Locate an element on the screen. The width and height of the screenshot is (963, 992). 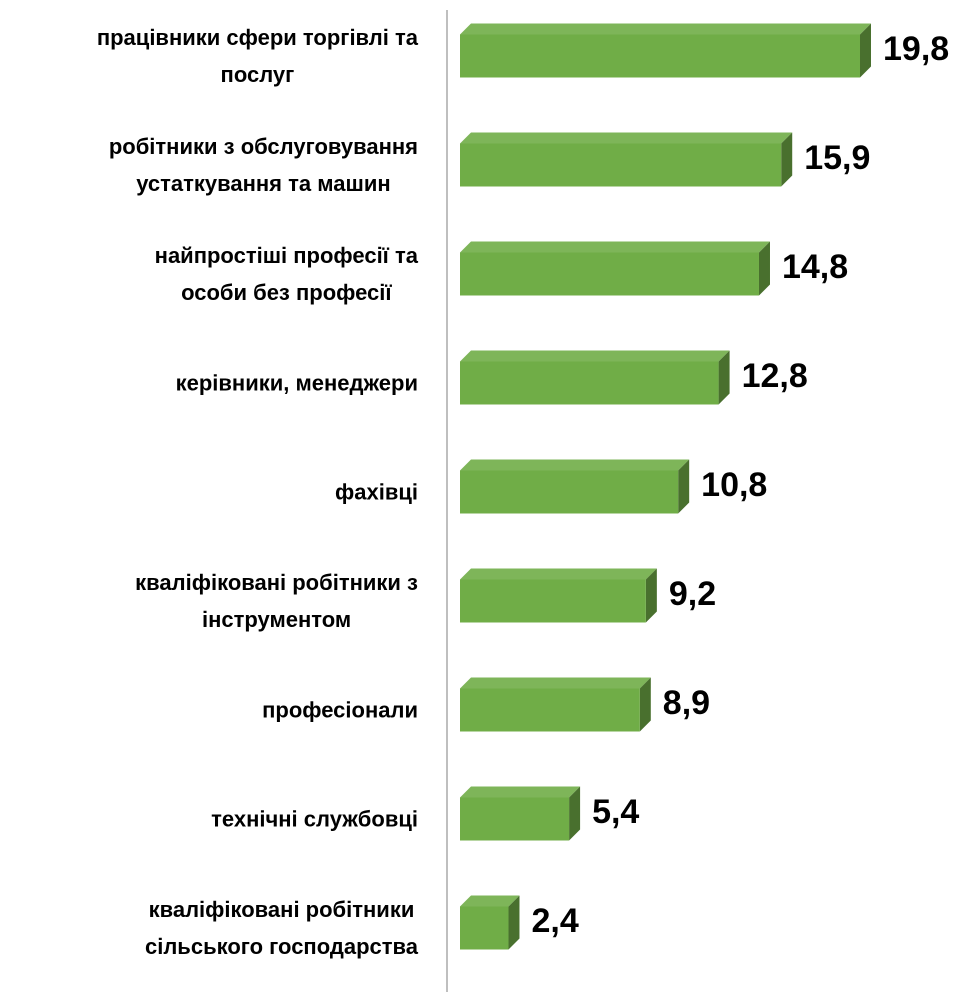
category-label: професіонали is located at coordinates (340, 710).